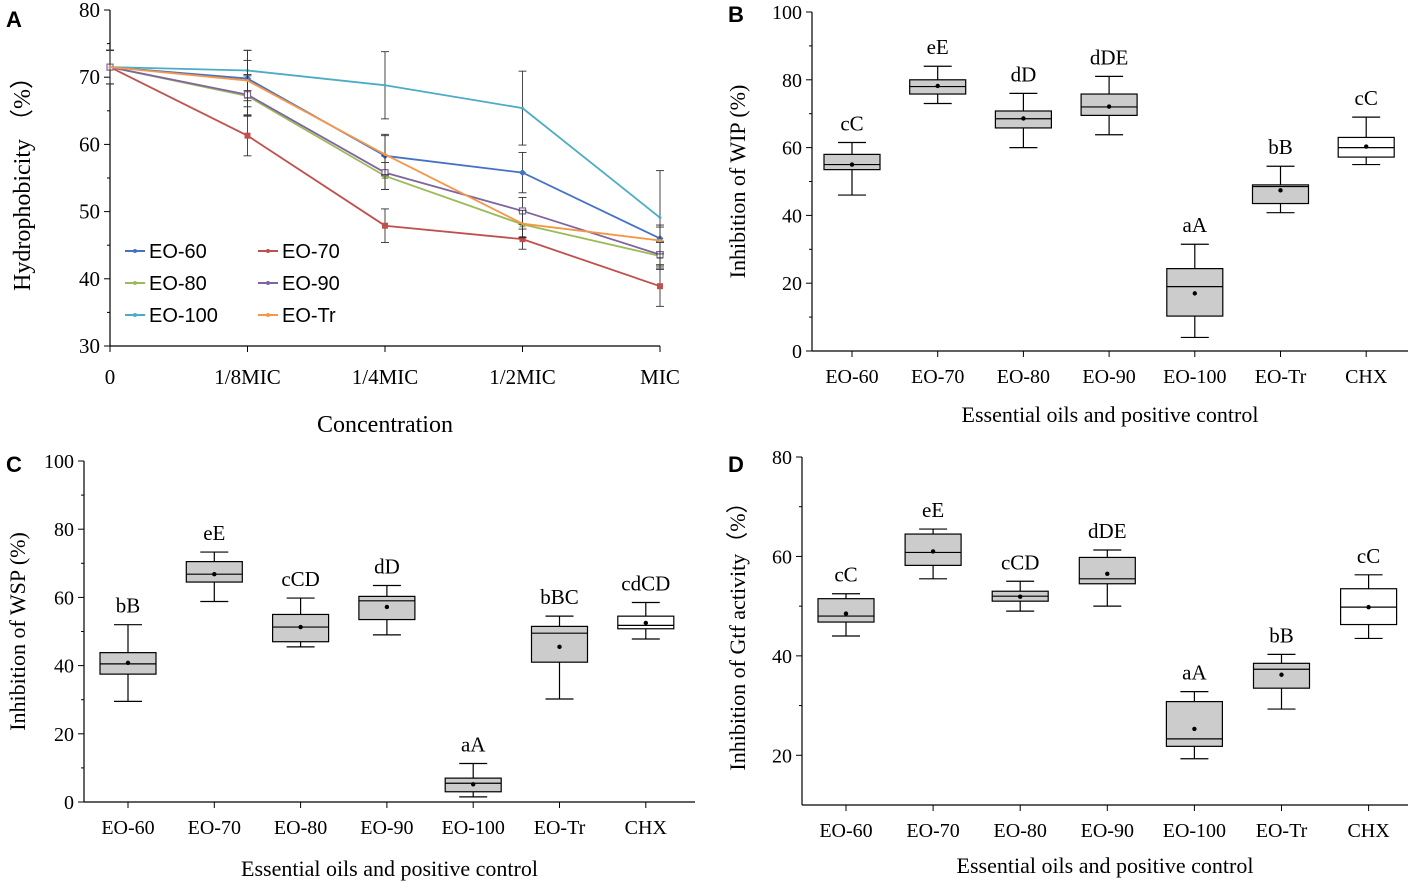 Image resolution: width=1413 pixels, height=883 pixels. I want to click on x-tick-label: 1/8MIC, so click(247, 377).